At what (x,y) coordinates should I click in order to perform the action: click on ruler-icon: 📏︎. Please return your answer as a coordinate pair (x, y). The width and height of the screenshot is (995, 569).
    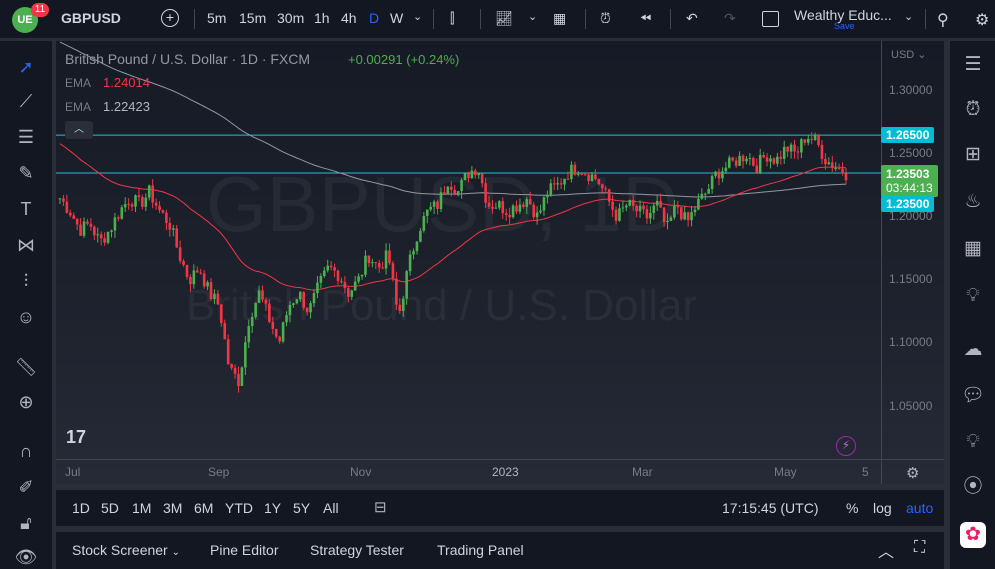
    Looking at the image, I should click on (26, 367).